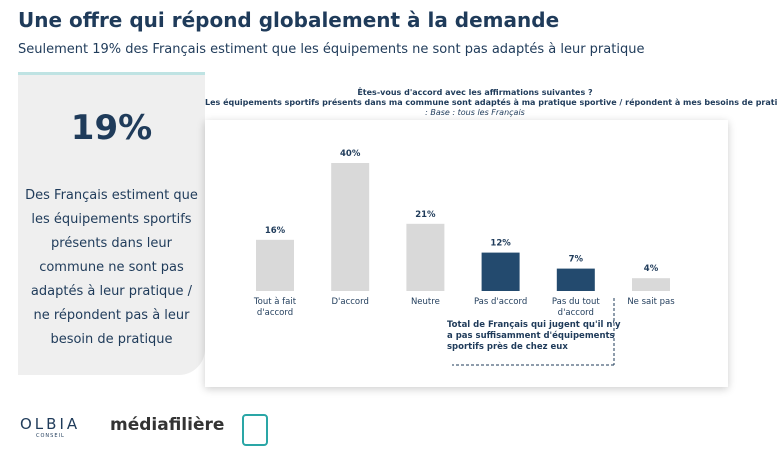 The image size is (777, 463). I want to click on callout-value: 19%, so click(111, 128).